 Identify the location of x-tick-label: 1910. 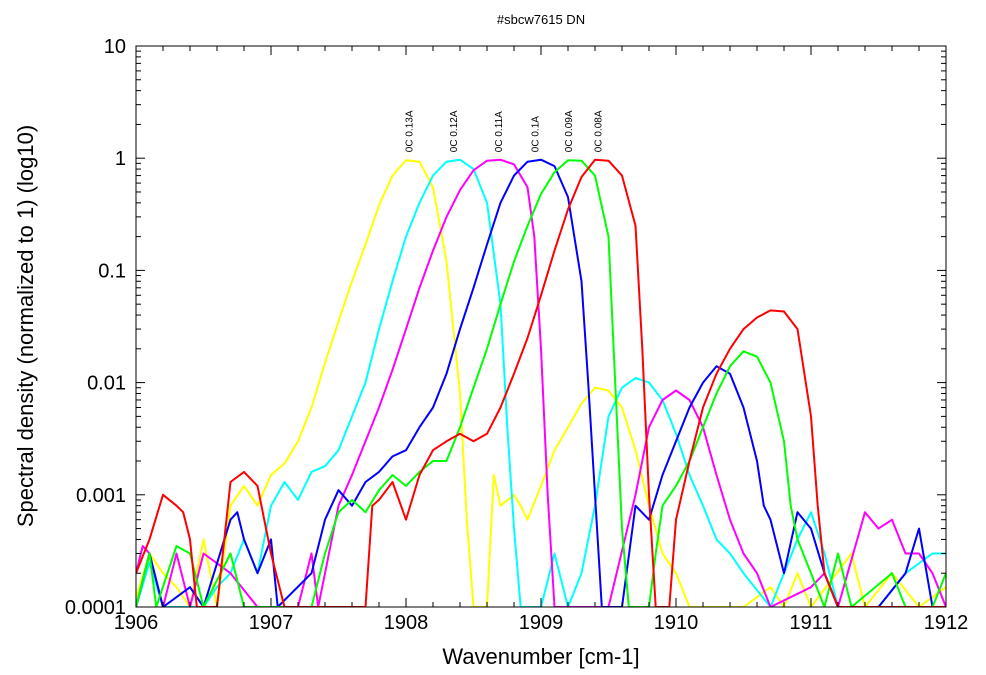
(676, 623).